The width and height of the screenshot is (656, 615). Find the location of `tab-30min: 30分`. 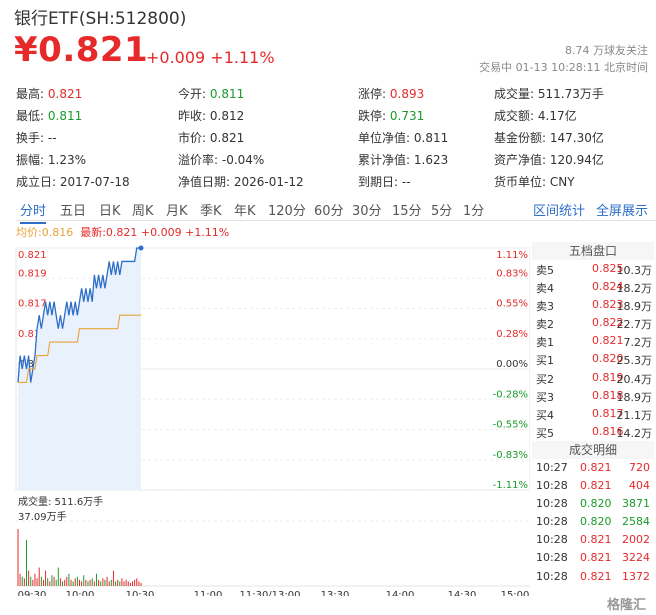

tab-30min: 30分 is located at coordinates (367, 211).